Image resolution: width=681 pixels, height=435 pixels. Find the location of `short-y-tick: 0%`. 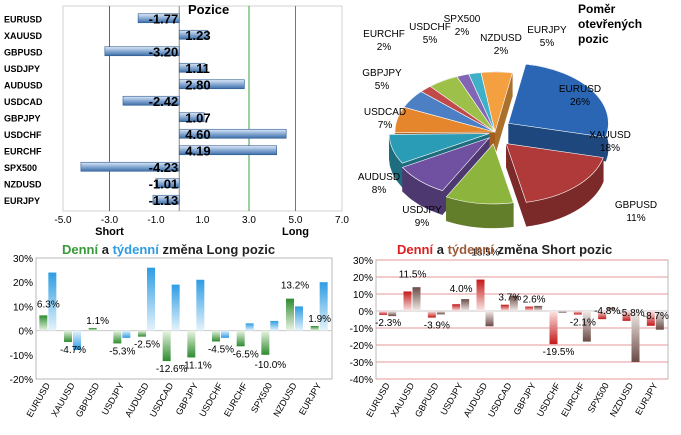

short-y-tick: 0% is located at coordinates (366, 312).